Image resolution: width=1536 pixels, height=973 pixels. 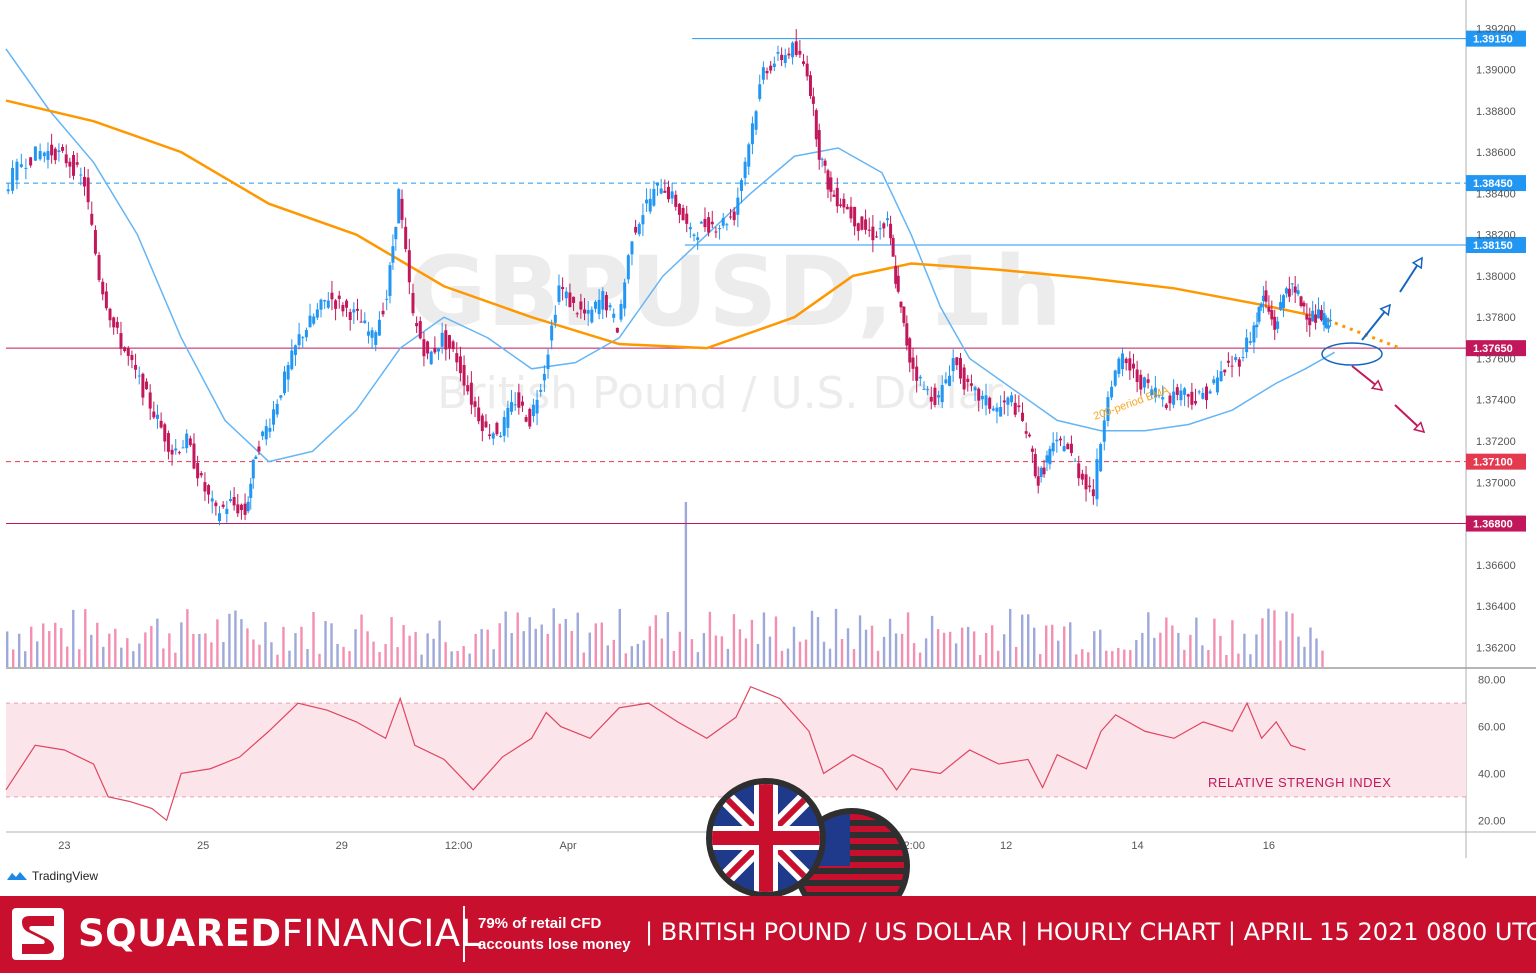 What do you see at coordinates (342, 846) in the screenshot?
I see `x-tick-label: 29` at bounding box center [342, 846].